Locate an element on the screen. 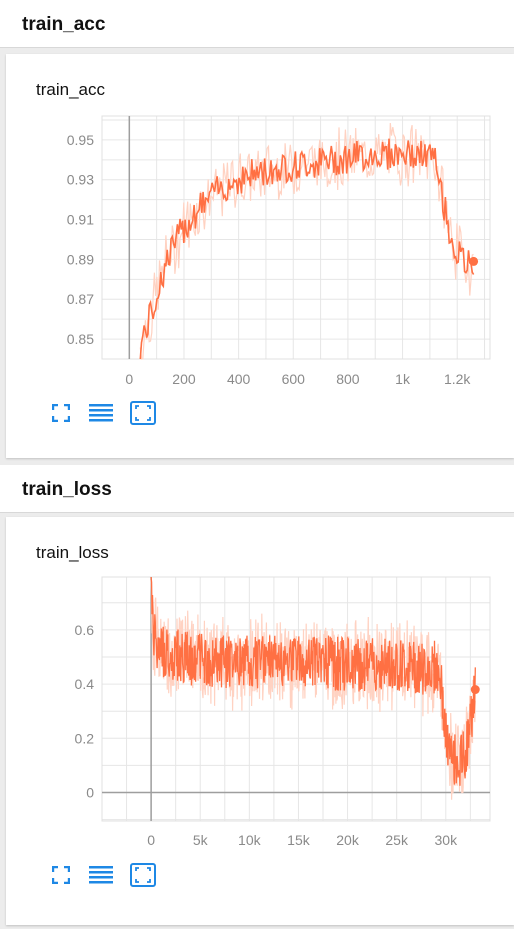 The height and width of the screenshot is (929, 514). x-tick-label: 5k is located at coordinates (201, 840).